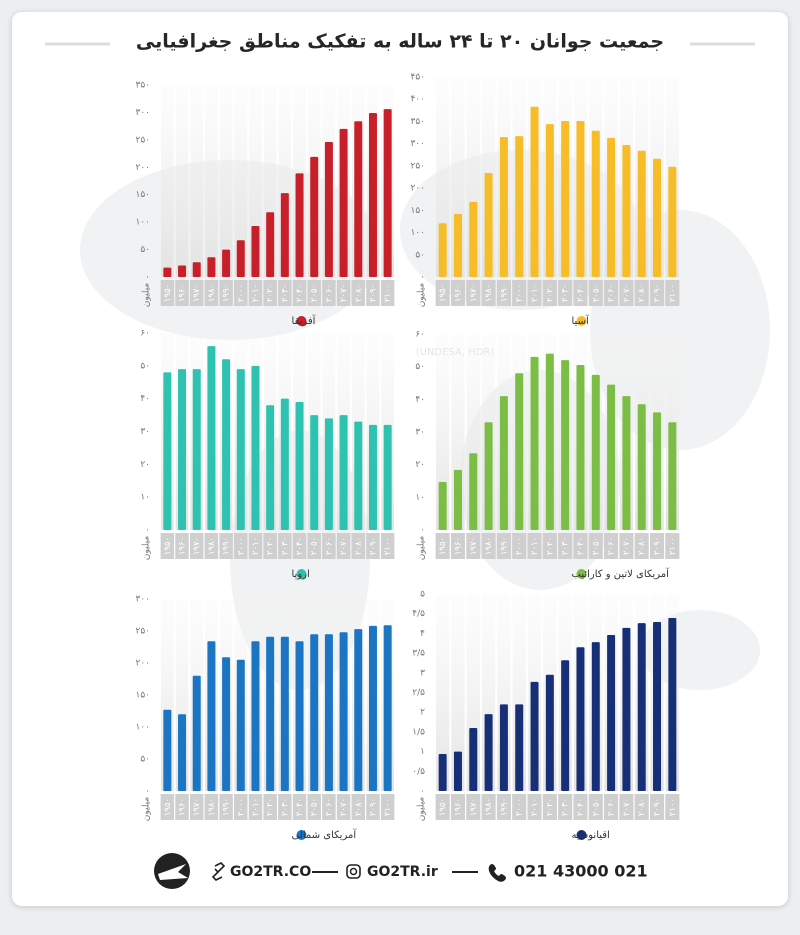  What do you see at coordinates (173, 872) in the screenshot?
I see `logo-plane` at bounding box center [173, 872].